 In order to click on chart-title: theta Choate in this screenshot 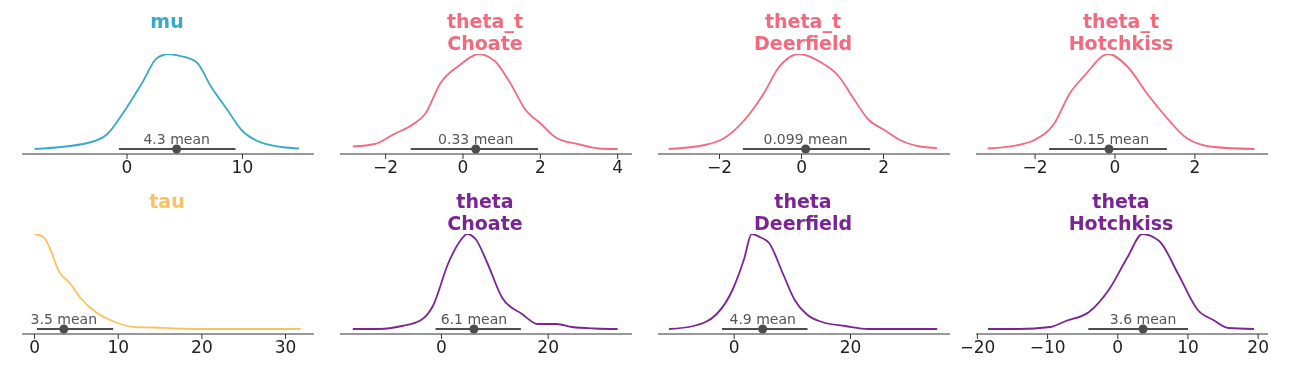, I will do `click(485, 212)`.